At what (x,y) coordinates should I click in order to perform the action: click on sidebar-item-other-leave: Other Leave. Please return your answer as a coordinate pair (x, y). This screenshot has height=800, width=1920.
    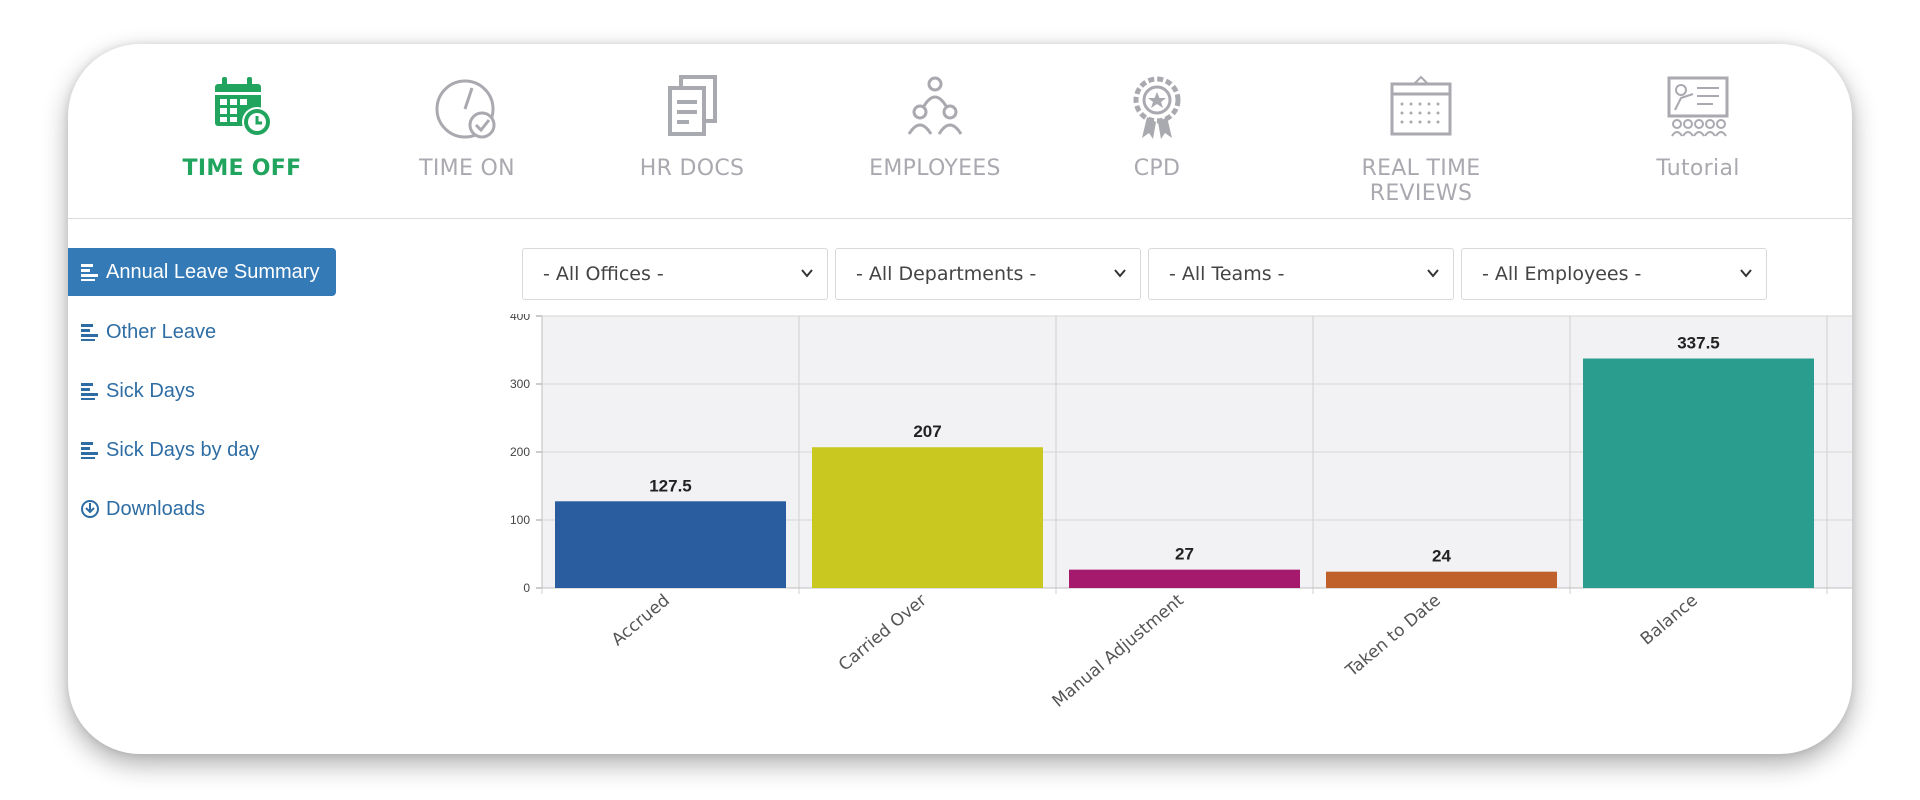
    Looking at the image, I should click on (218, 332).